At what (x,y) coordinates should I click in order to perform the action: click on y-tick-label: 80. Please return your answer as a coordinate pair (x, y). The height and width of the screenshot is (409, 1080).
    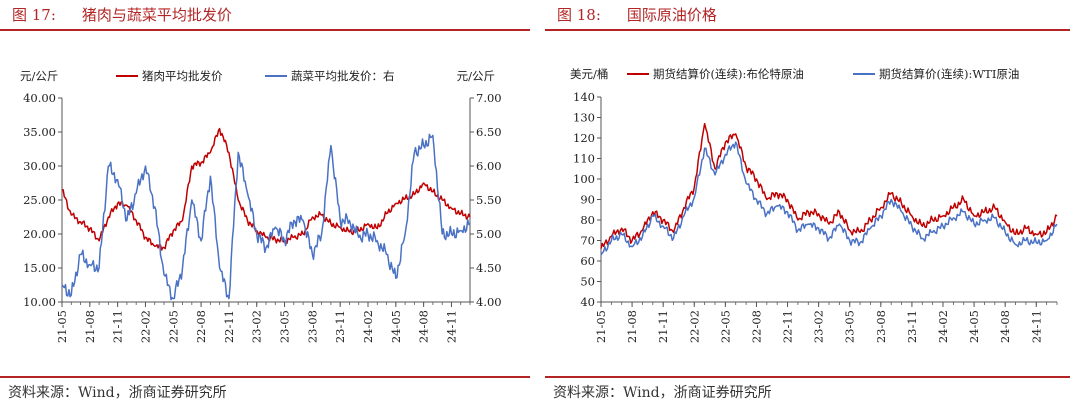
    Looking at the image, I should click on (587, 220).